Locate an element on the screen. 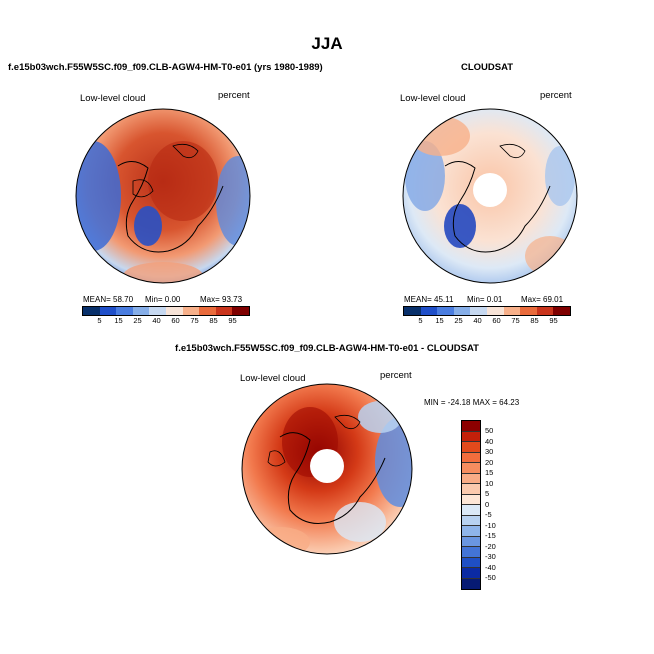 Image resolution: width=654 pixels, height=654 pixels. colorbar-tick-label: -5 is located at coordinates (488, 514).